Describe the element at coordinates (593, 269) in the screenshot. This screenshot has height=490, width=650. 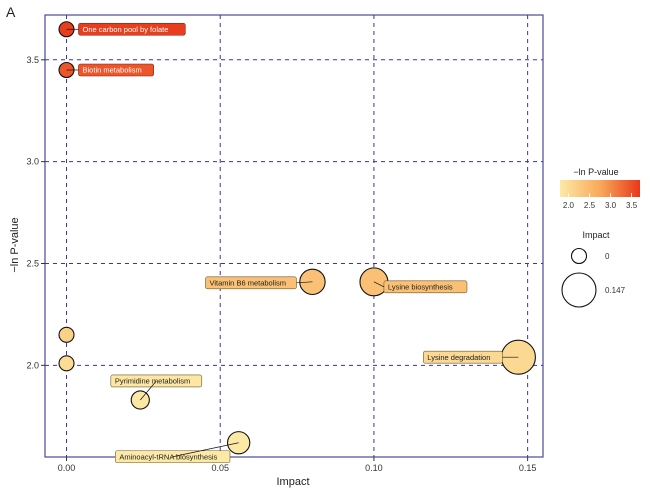
I see `size-legend: Impact 0 0.147` at that location.